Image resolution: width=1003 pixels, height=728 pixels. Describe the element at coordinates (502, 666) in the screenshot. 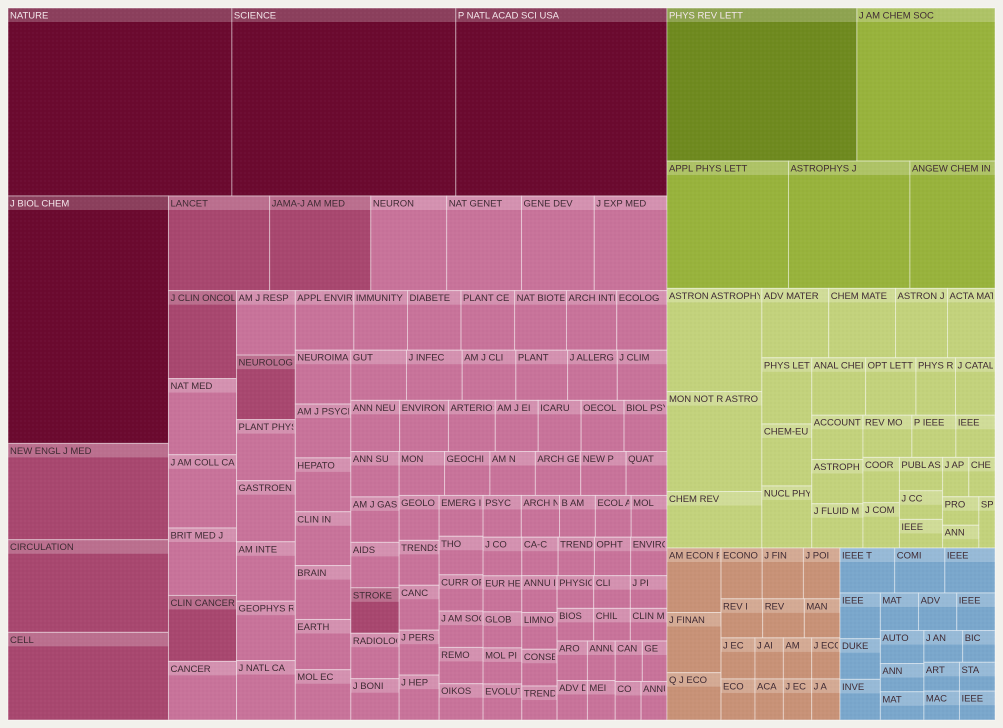

I see `treemap-cell-mol-pi: MOL PI` at that location.